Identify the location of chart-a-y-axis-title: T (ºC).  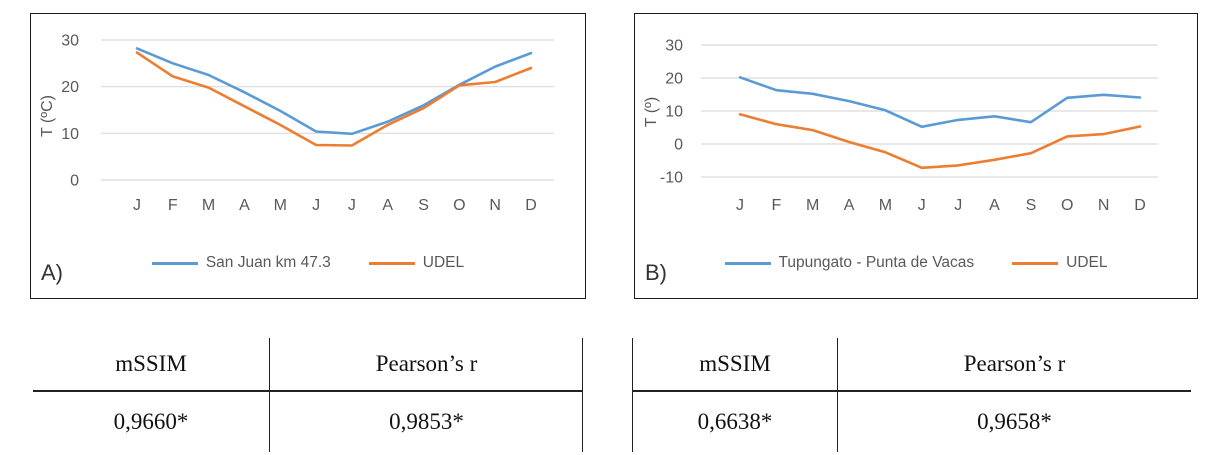
(48, 116).